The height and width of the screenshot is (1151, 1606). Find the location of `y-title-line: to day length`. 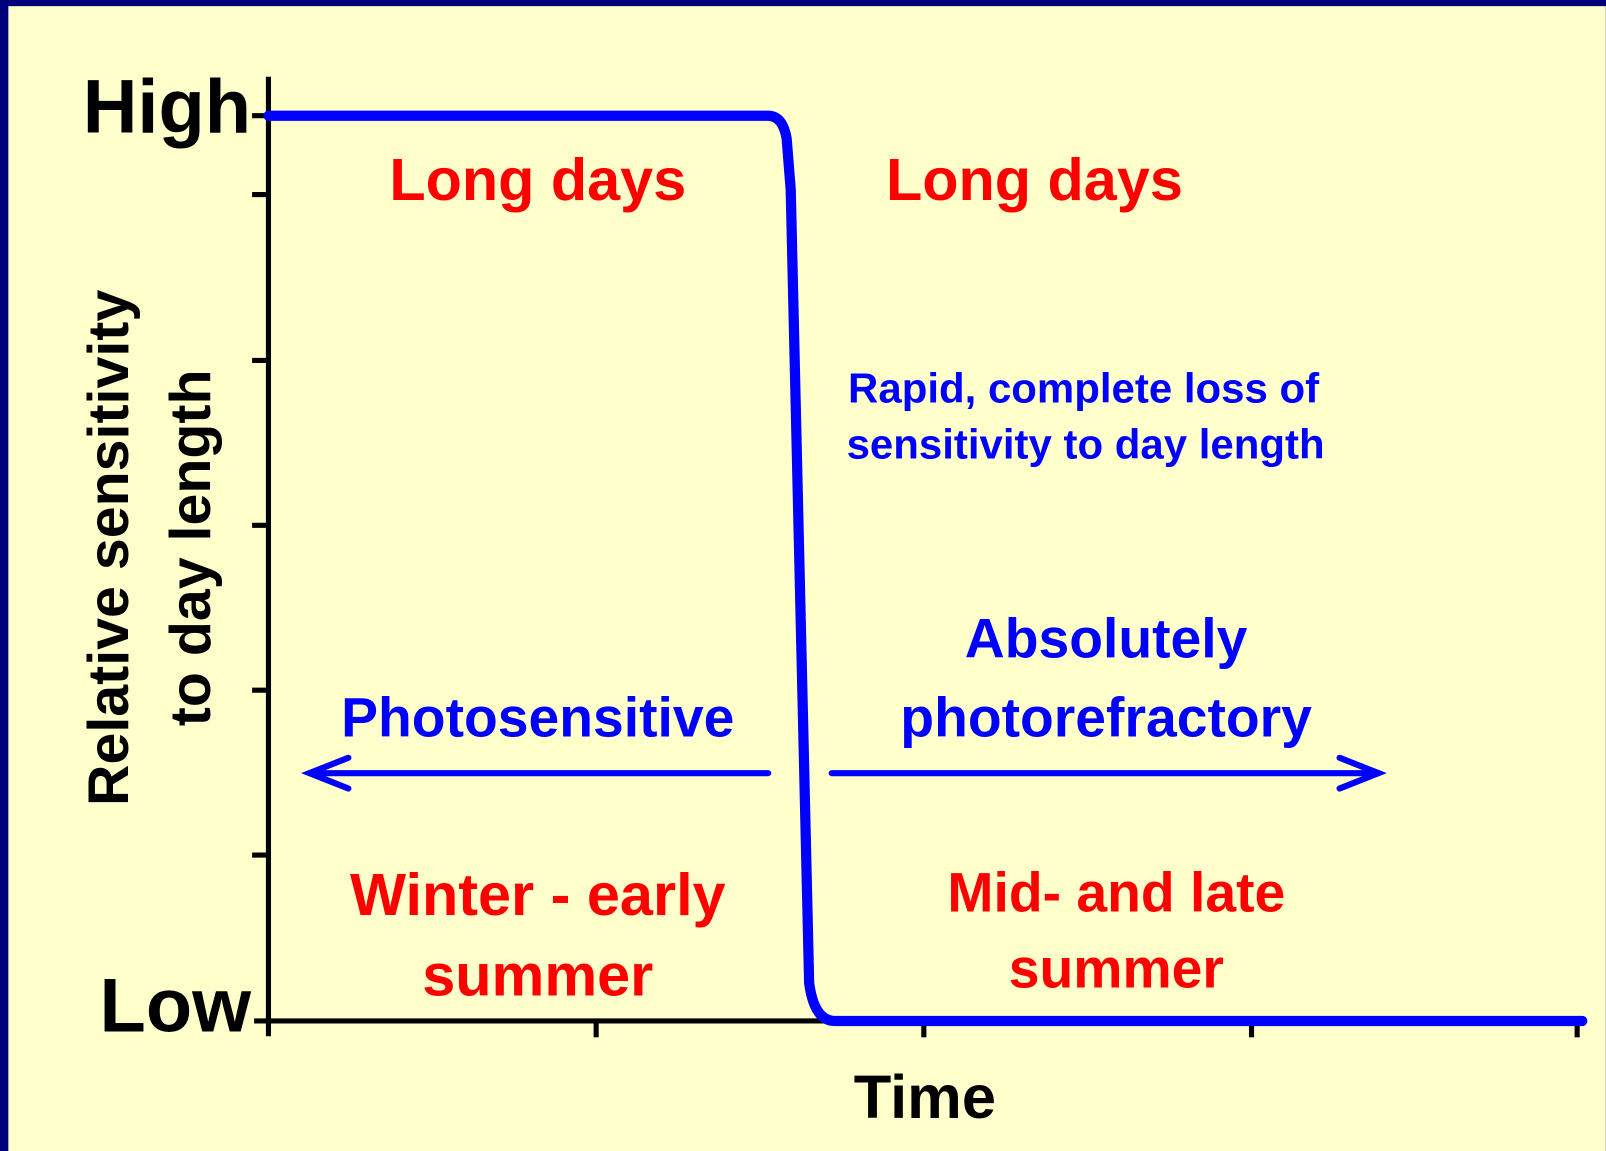

y-title-line: to day length is located at coordinates (191, 547).